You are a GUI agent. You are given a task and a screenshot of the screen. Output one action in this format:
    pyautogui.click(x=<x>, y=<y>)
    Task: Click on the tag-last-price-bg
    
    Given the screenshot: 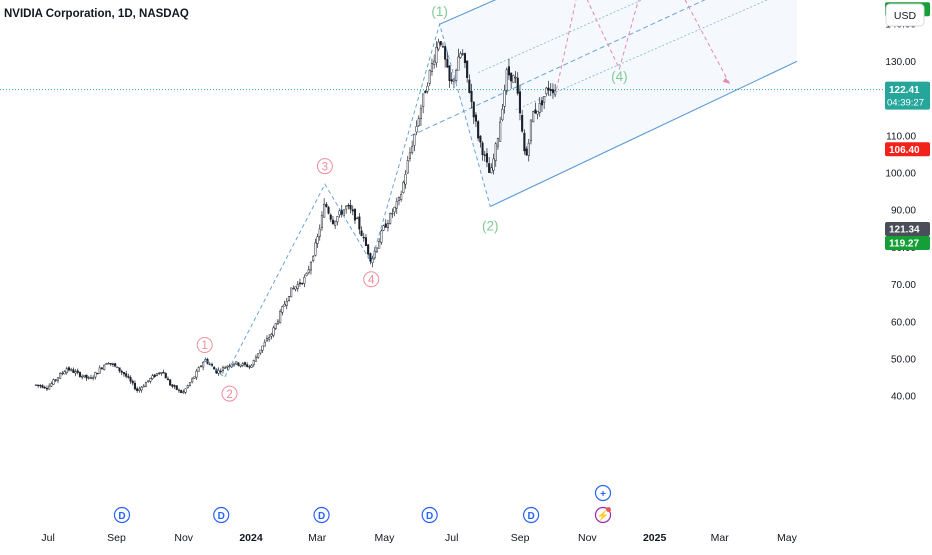 What is the action you would take?
    pyautogui.click(x=907, y=95)
    